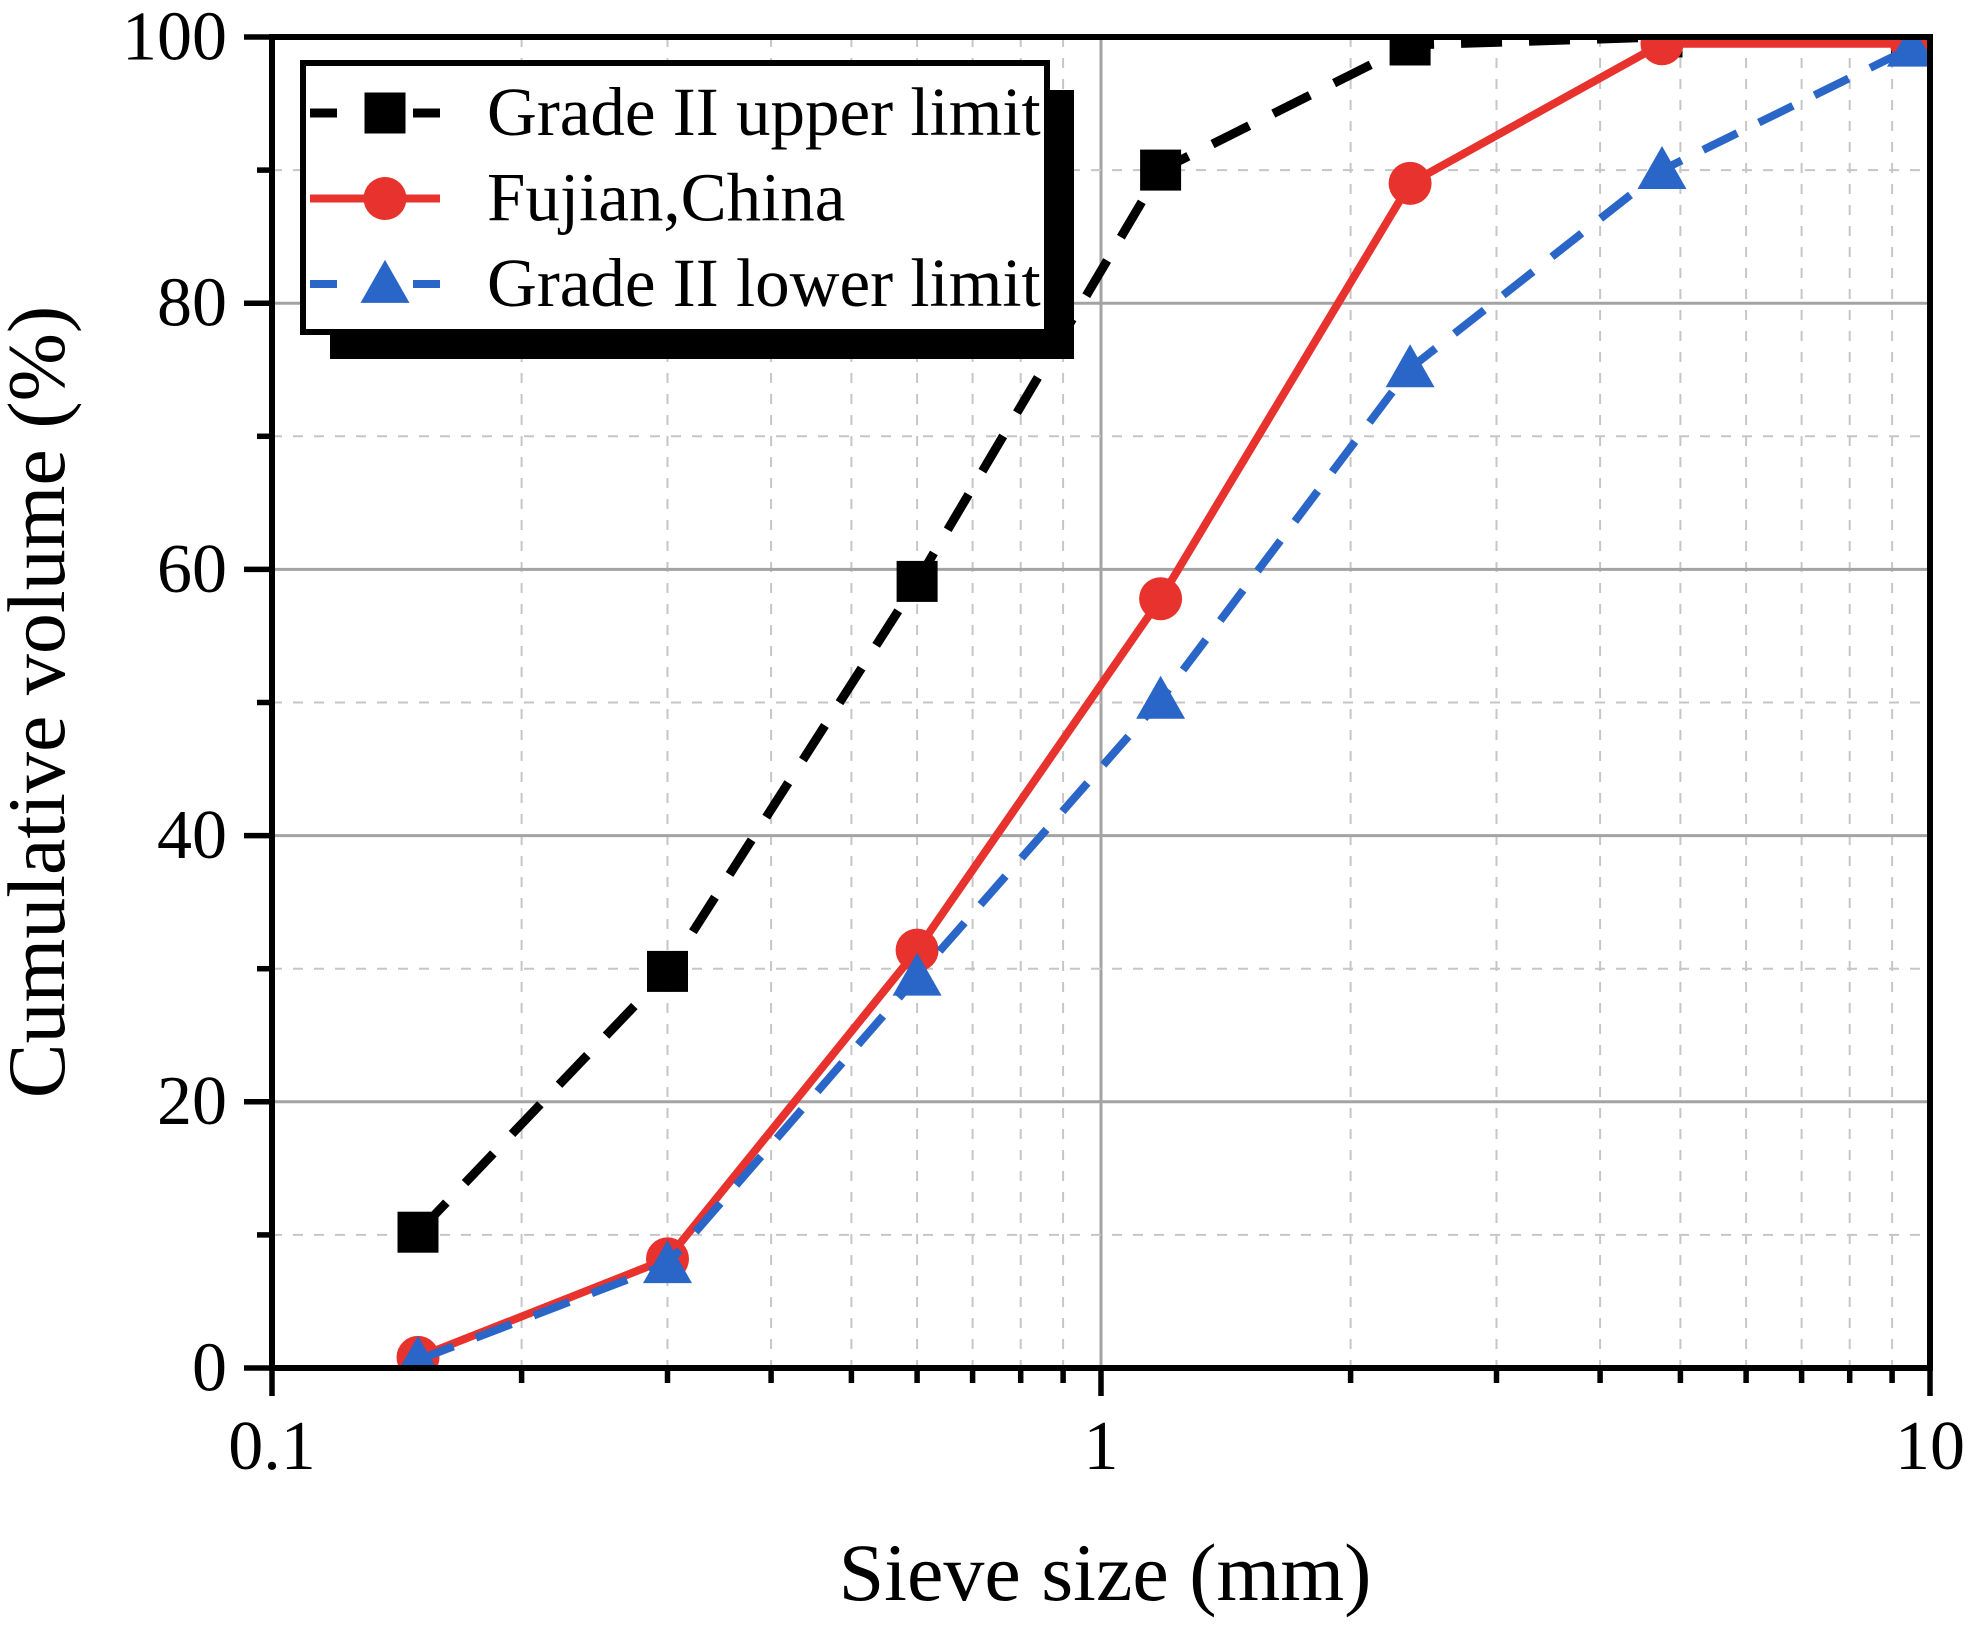  Describe the element at coordinates (192, 303) in the screenshot. I see `svg-text: 80` at that location.